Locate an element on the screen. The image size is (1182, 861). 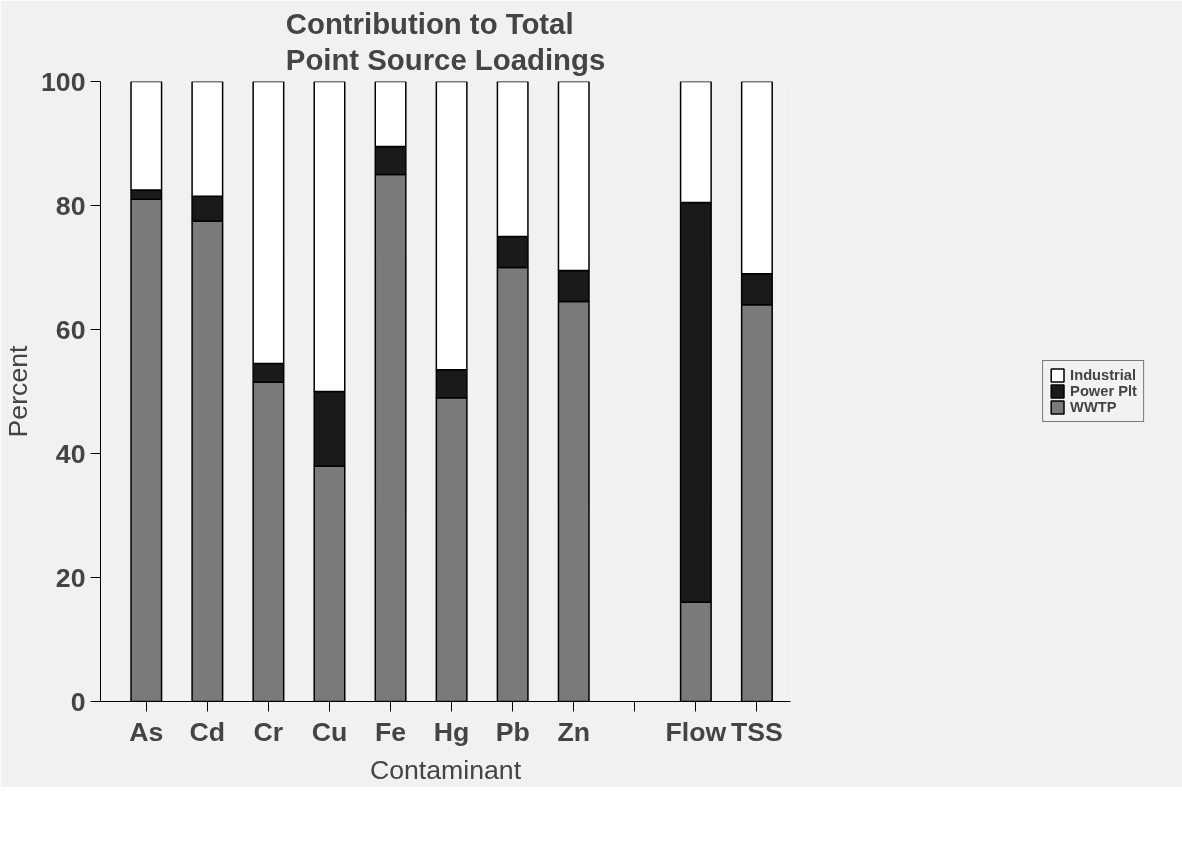
y-tick-label: 60 is located at coordinates (70, 329).